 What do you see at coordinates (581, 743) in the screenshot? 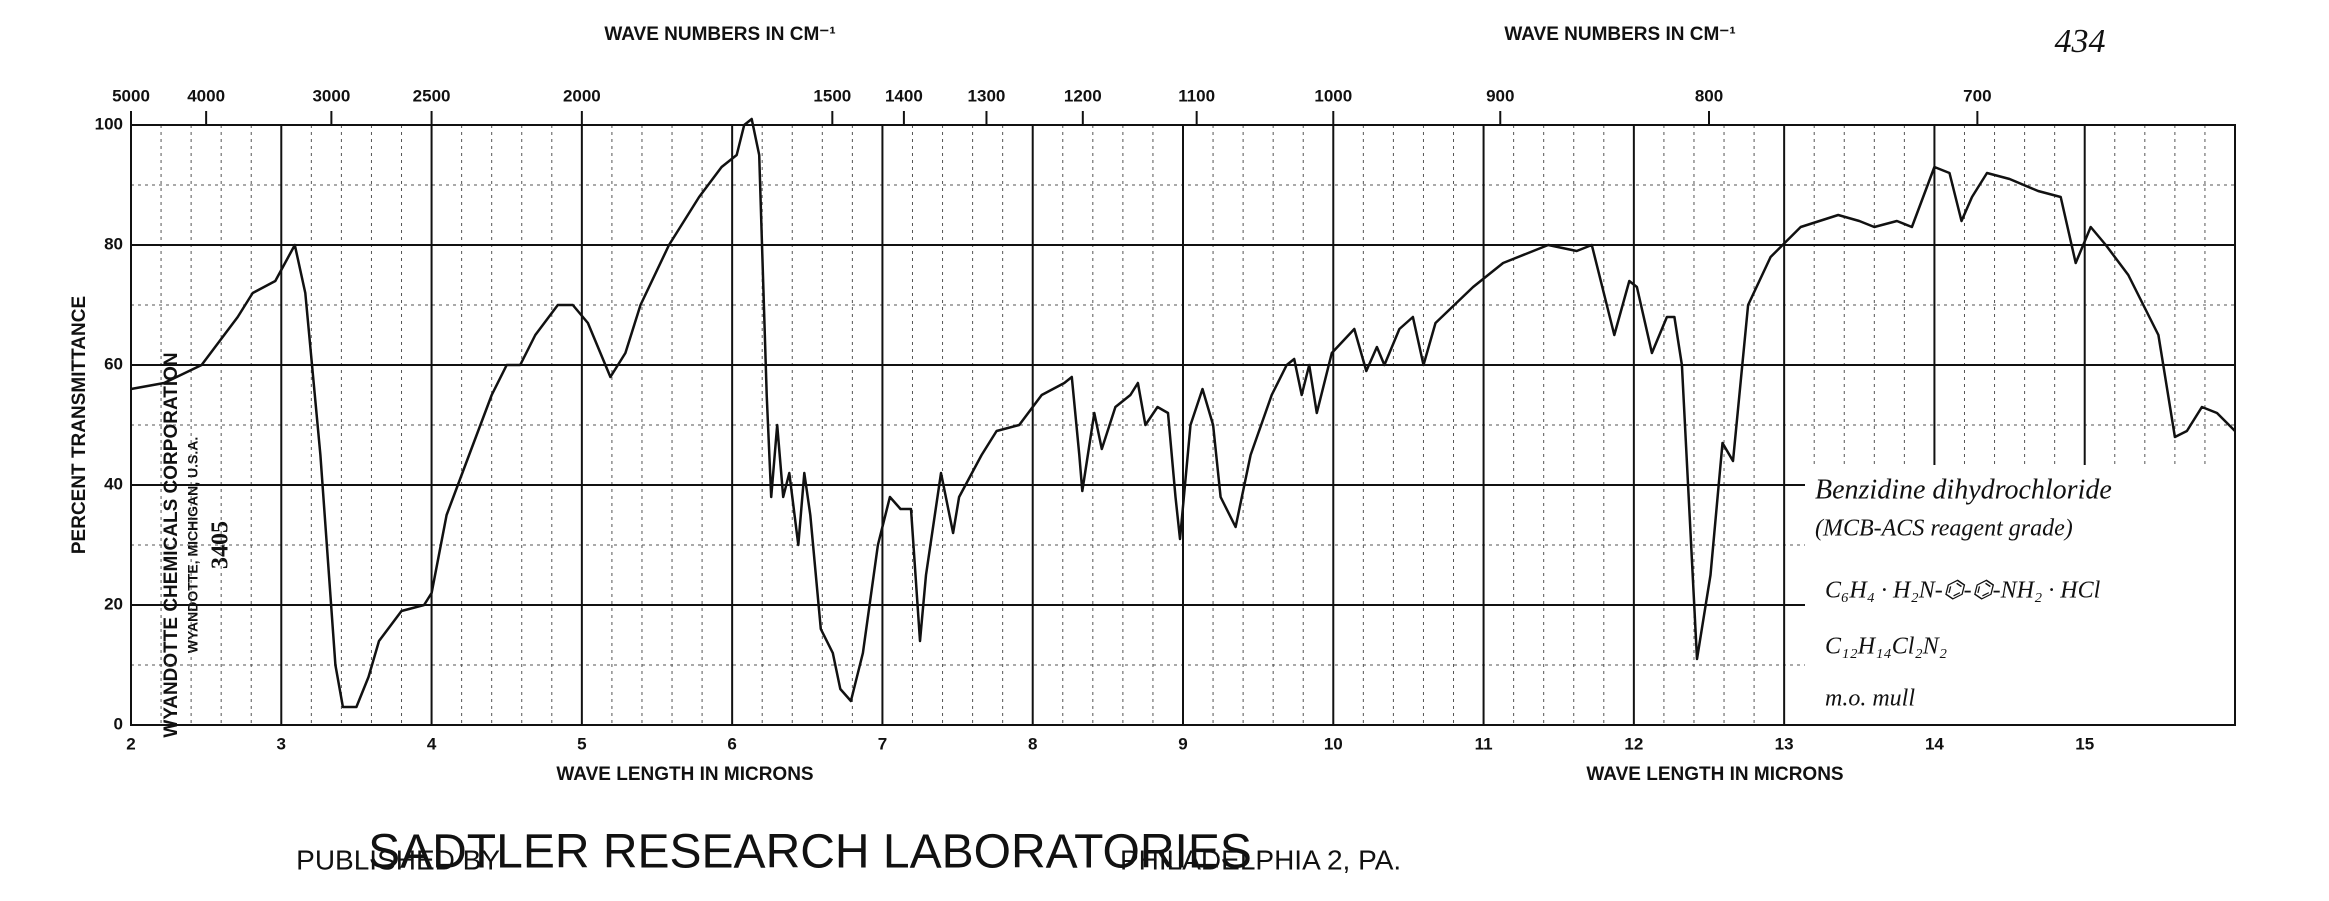
I see `x-tick-label: 5` at bounding box center [581, 743].